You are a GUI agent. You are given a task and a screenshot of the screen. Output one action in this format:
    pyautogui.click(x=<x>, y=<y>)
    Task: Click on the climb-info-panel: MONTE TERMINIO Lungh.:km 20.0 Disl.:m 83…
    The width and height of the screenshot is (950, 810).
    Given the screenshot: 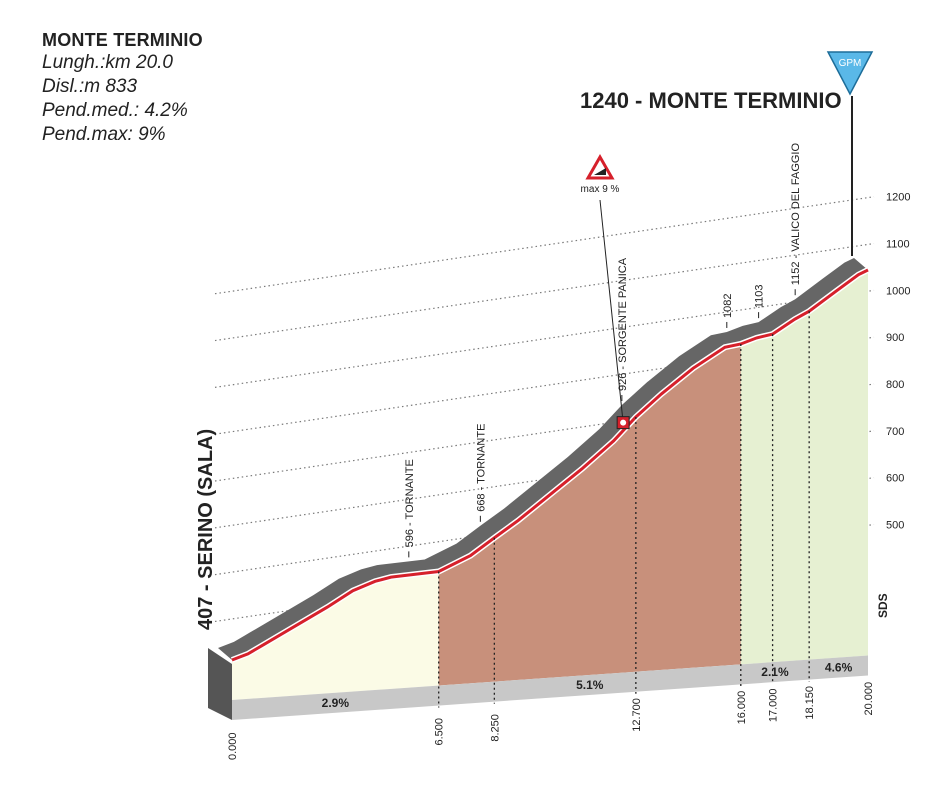 What is the action you would take?
    pyautogui.click(x=122, y=88)
    